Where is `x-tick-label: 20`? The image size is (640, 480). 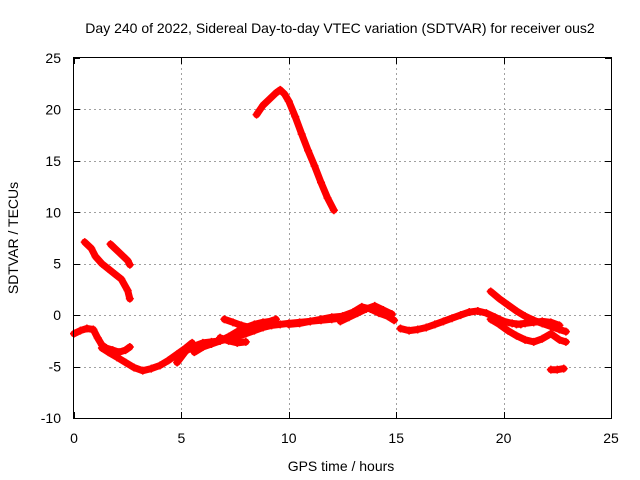
x-tick-label: 20 is located at coordinates (504, 438).